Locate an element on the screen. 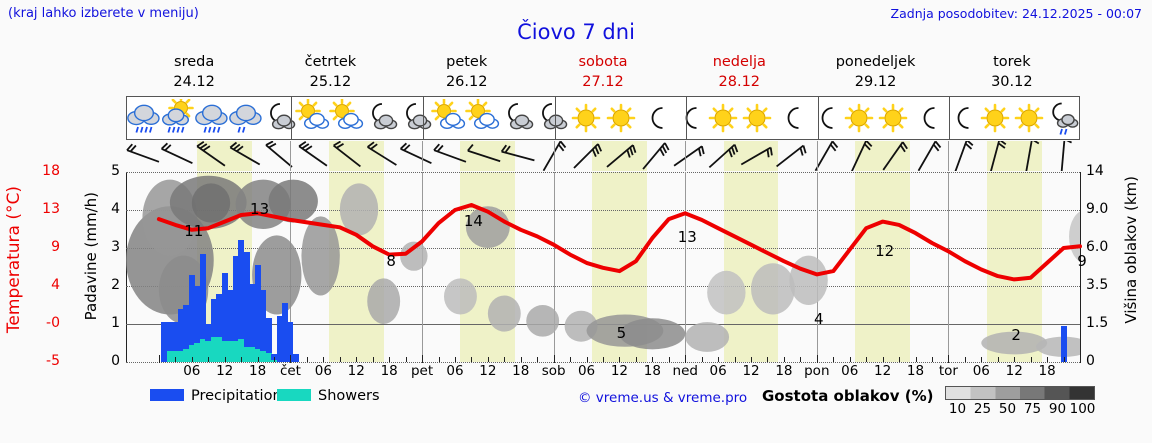 Image resolution: width=1152 pixels, height=443 pixels. day-header-3: petek 26.12 is located at coordinates (467, 73).